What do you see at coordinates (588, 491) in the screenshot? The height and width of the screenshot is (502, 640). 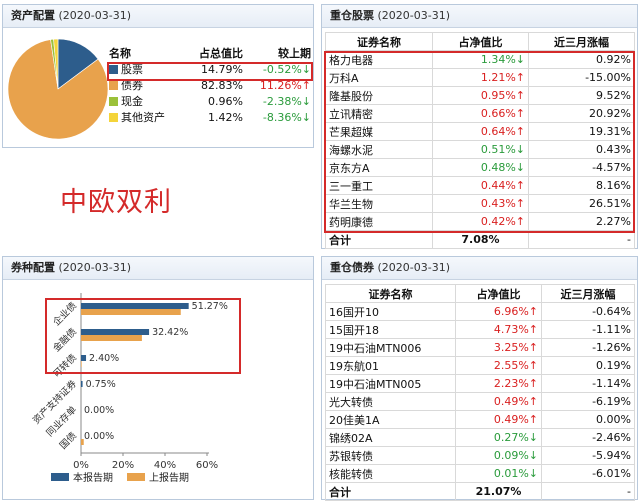 I see `total-change: -` at bounding box center [588, 491].